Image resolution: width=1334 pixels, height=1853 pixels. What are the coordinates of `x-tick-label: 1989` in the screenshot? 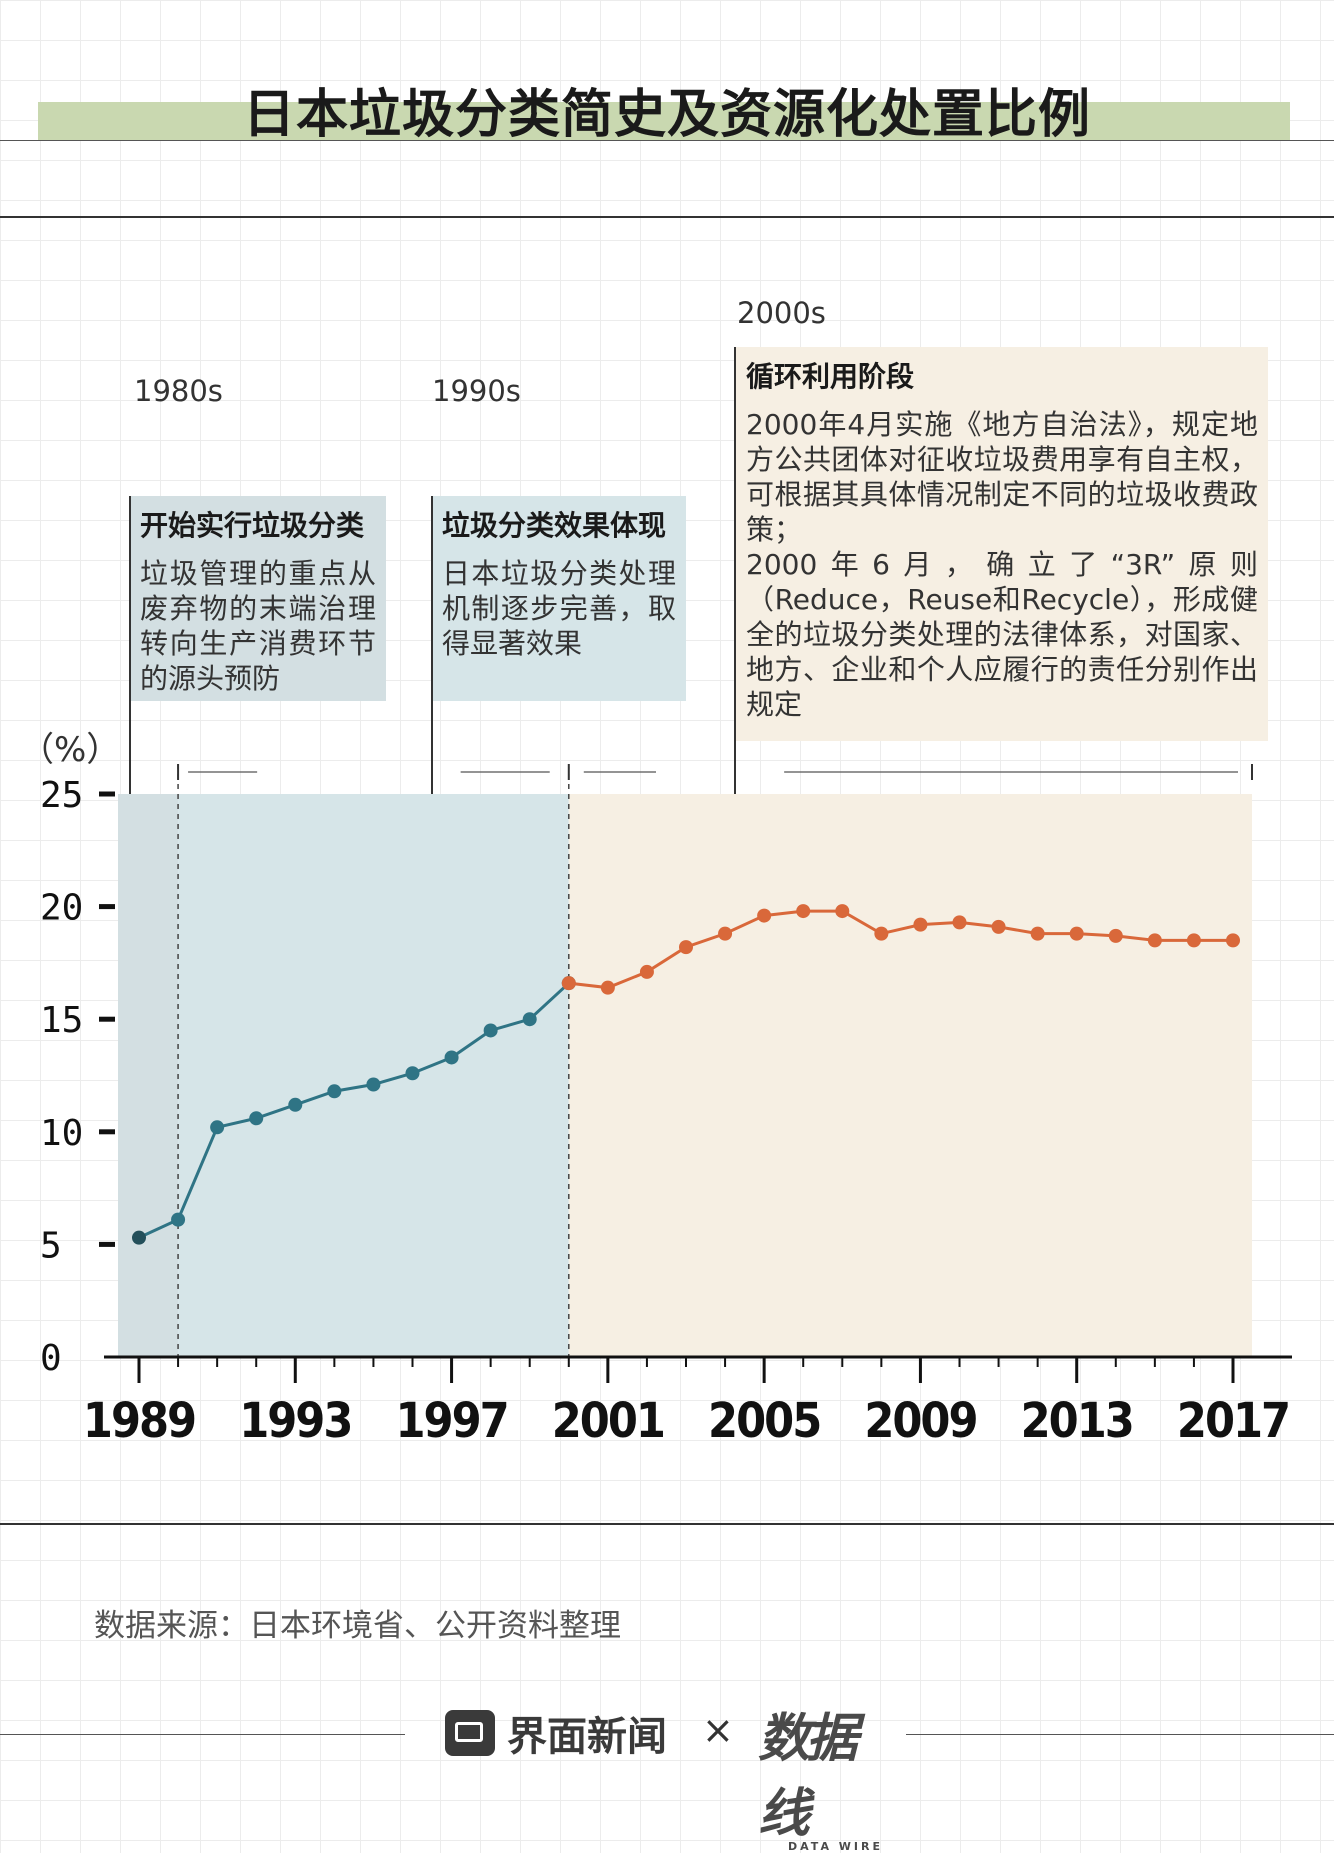 It's located at (139, 1421).